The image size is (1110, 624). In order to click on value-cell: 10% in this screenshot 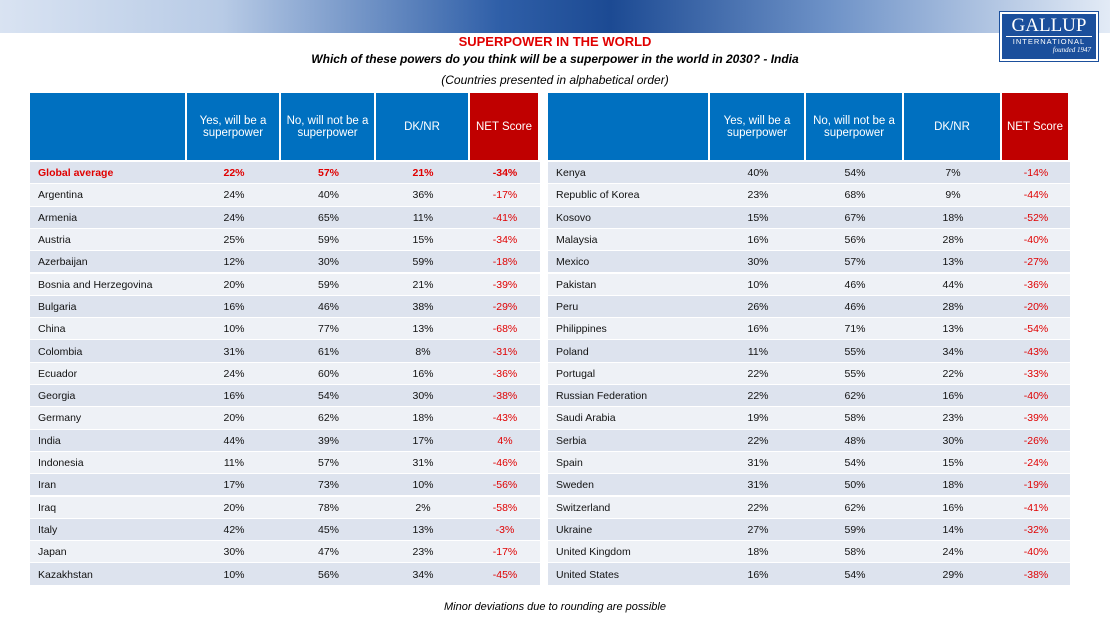, I will do `click(234, 574)`.